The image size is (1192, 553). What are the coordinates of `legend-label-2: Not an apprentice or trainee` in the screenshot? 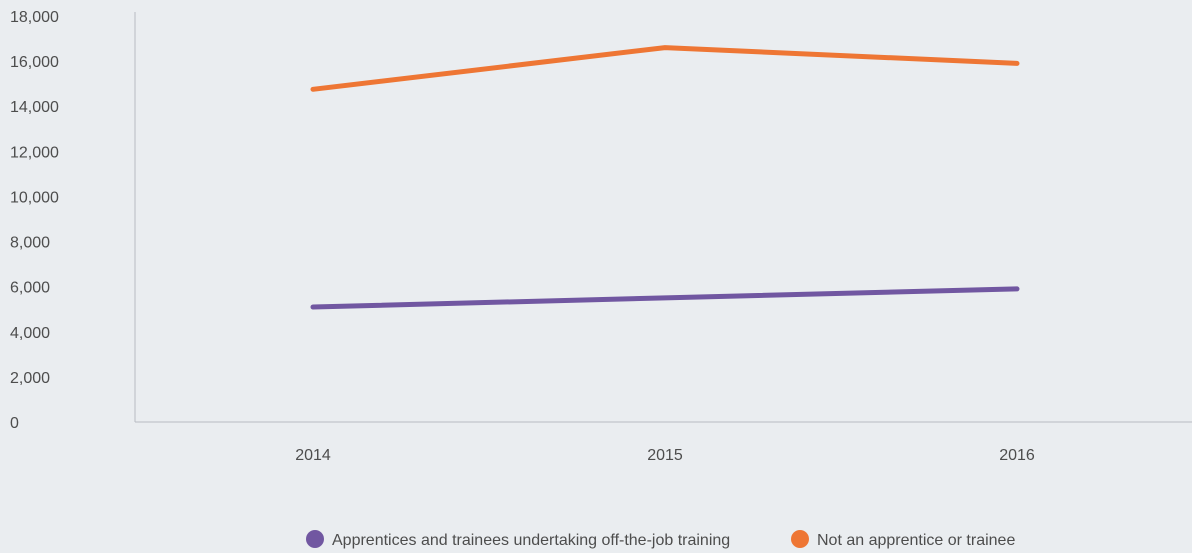 It's located at (916, 540).